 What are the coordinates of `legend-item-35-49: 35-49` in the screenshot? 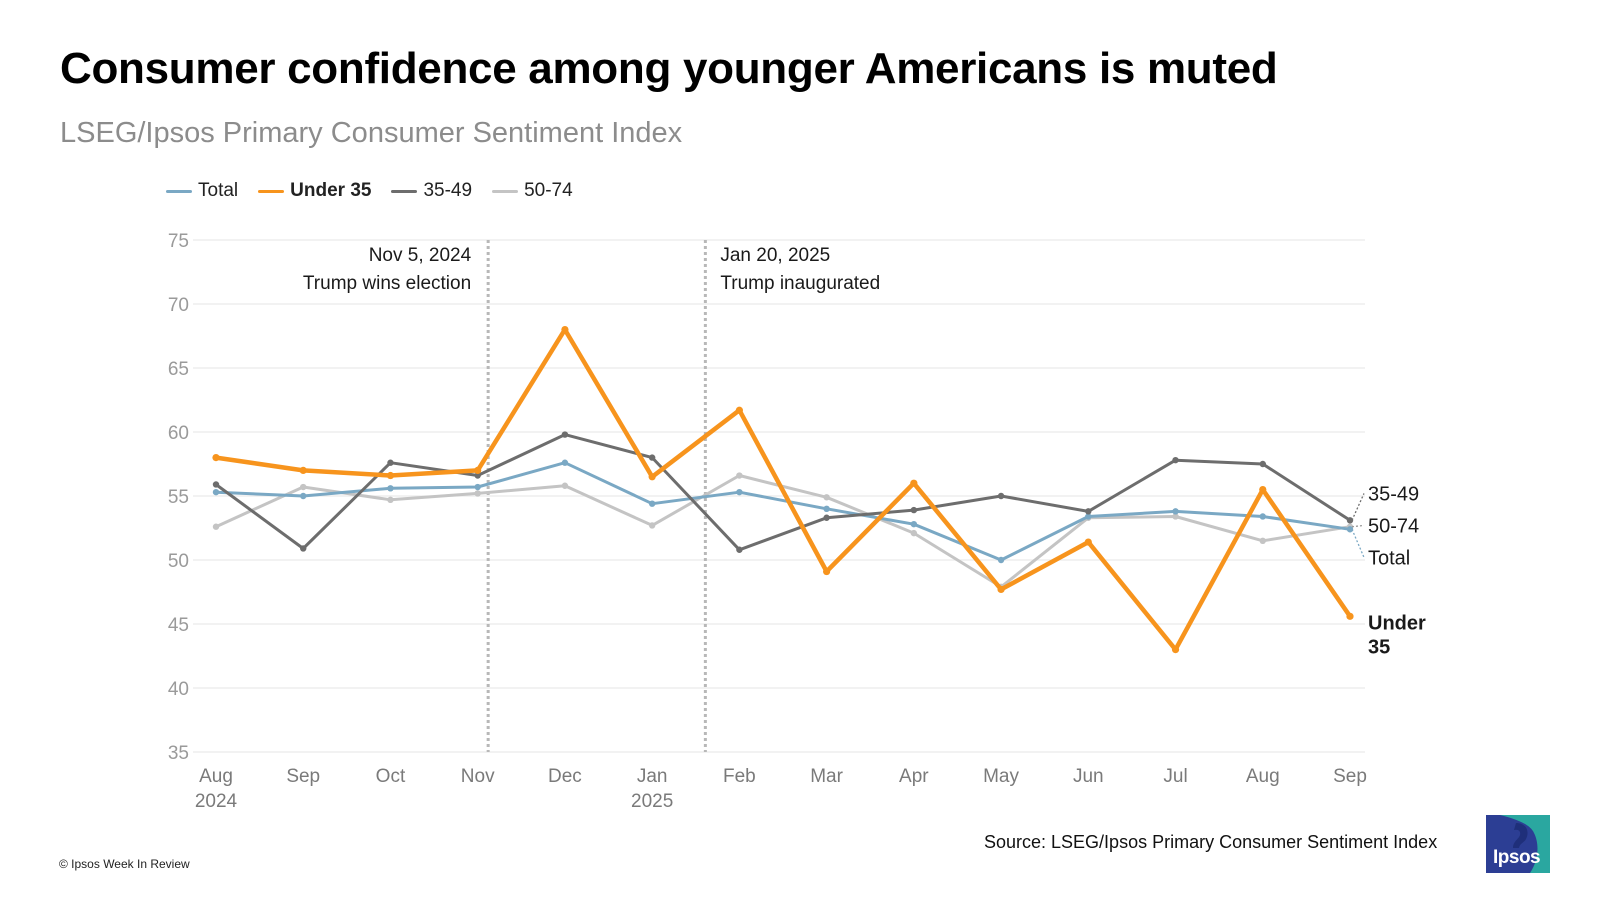 It's located at (431, 191).